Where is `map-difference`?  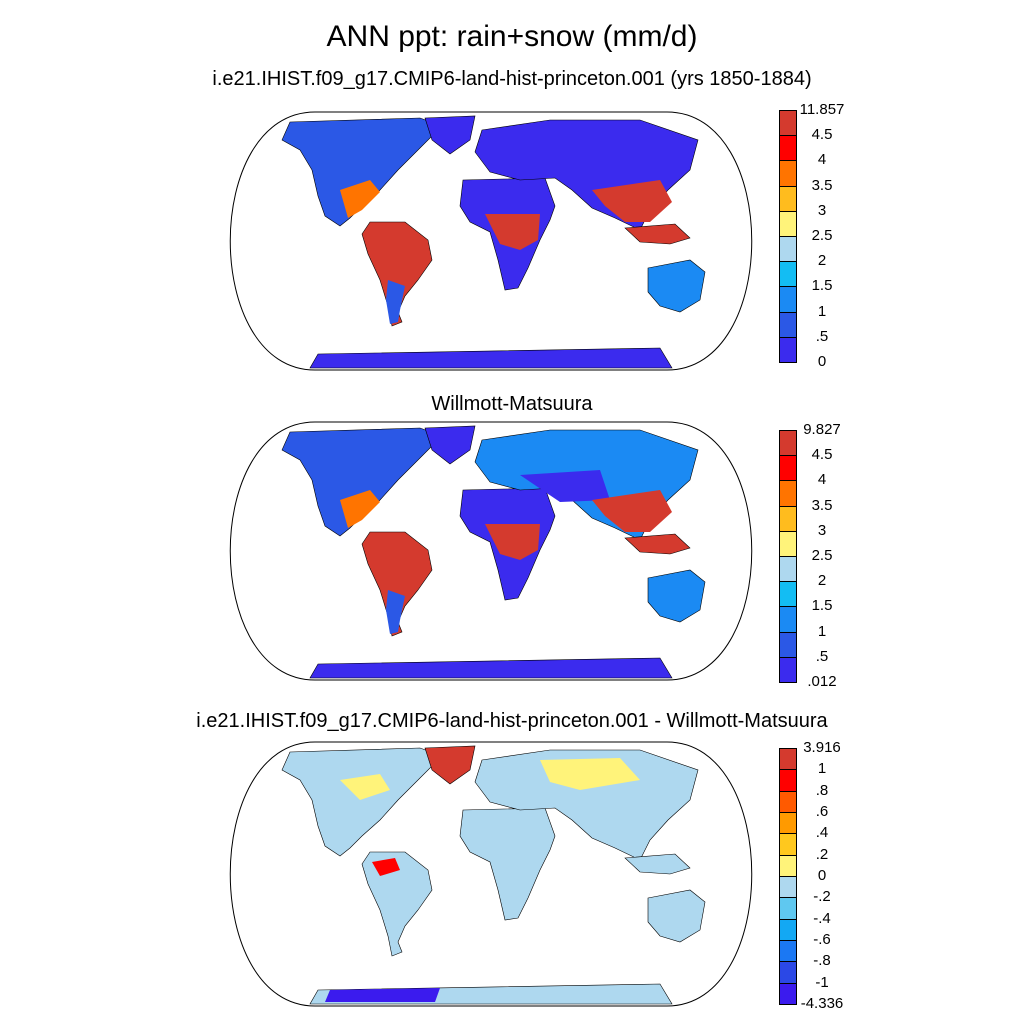
map-difference is located at coordinates (491, 874).